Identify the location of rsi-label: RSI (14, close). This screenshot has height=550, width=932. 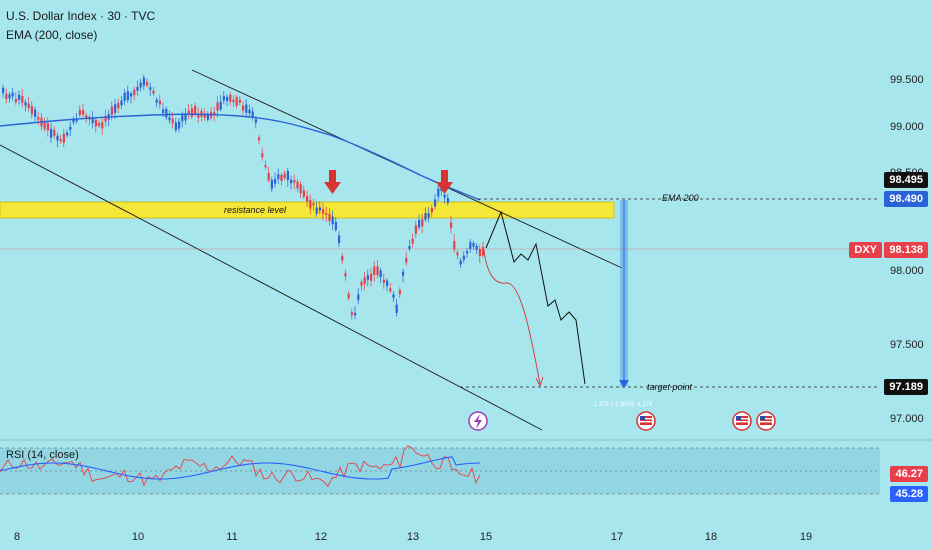
(42, 455).